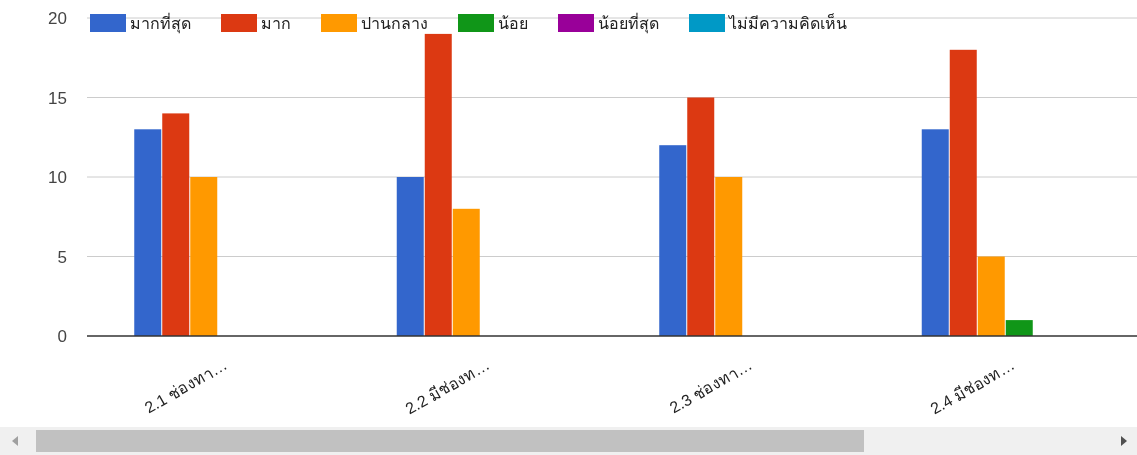 This screenshot has height=455, width=1137. I want to click on legend-label: น้อย, so click(513, 23).